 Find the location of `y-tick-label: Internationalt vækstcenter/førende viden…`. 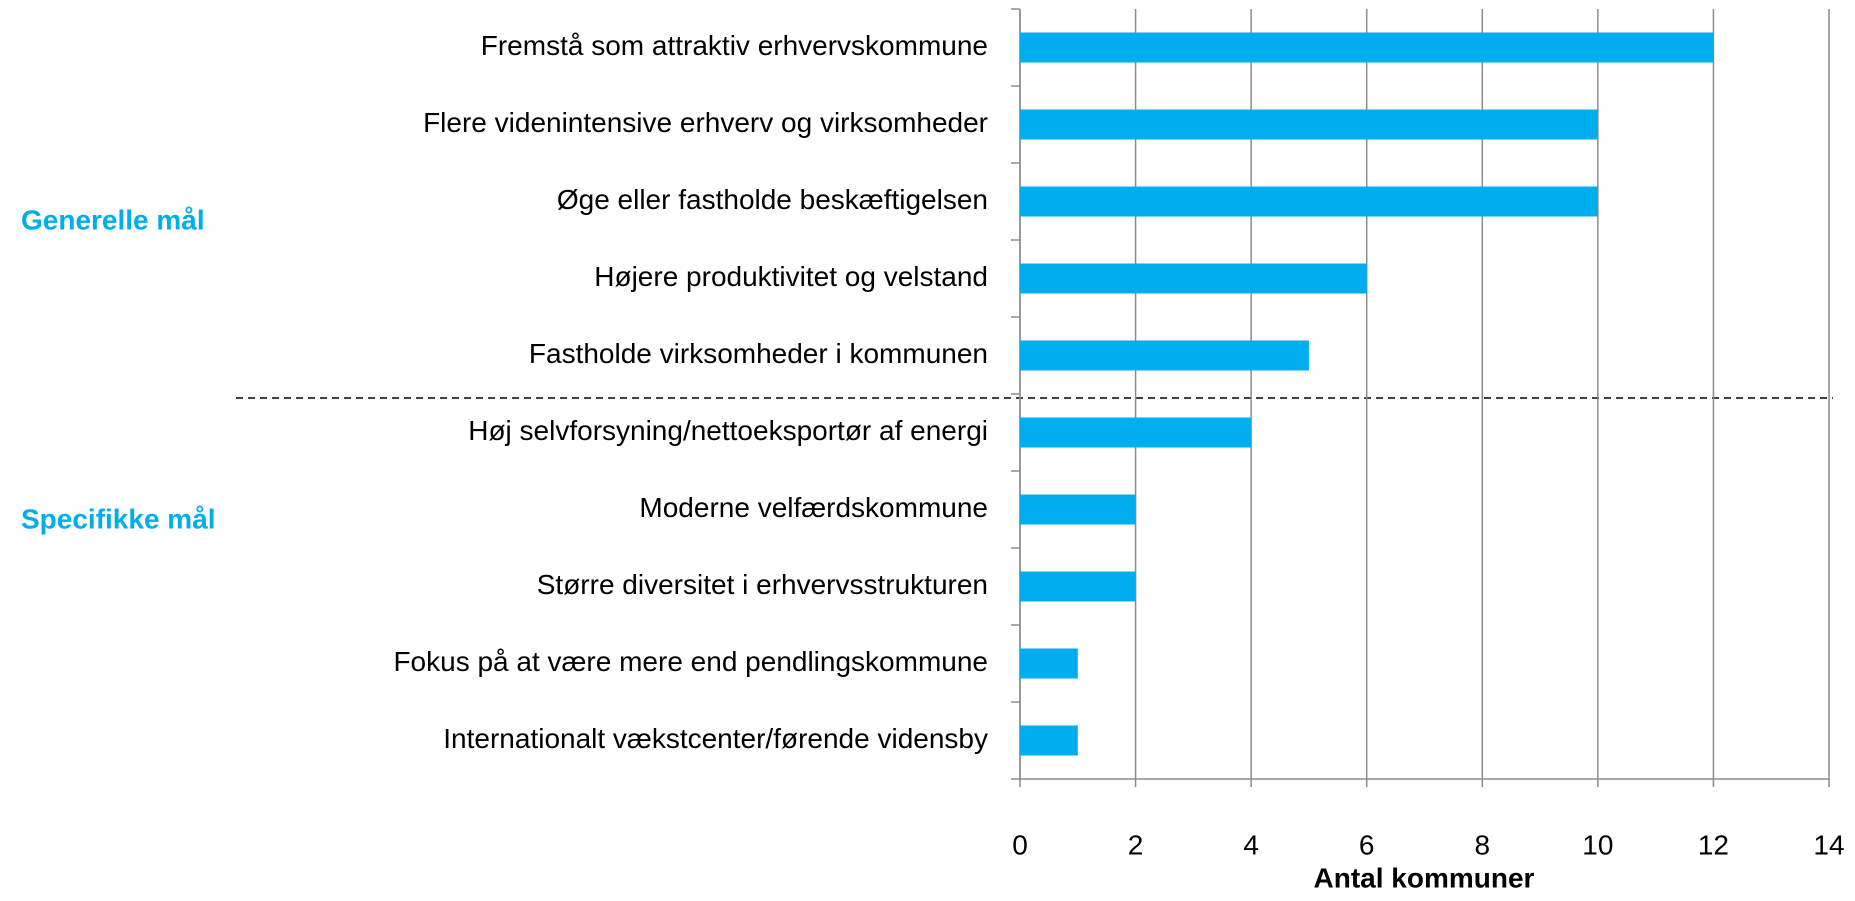

y-tick-label: Internationalt vækstcenter/førende viden… is located at coordinates (715, 738).